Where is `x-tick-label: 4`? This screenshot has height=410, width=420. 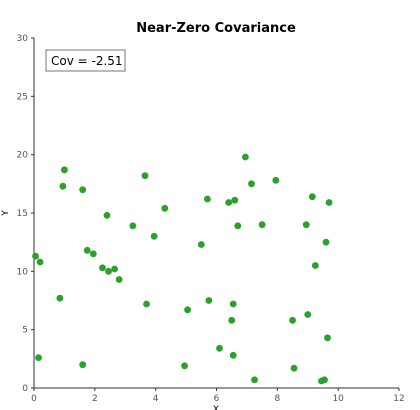
x-tick-label: 4 is located at coordinates (156, 399).